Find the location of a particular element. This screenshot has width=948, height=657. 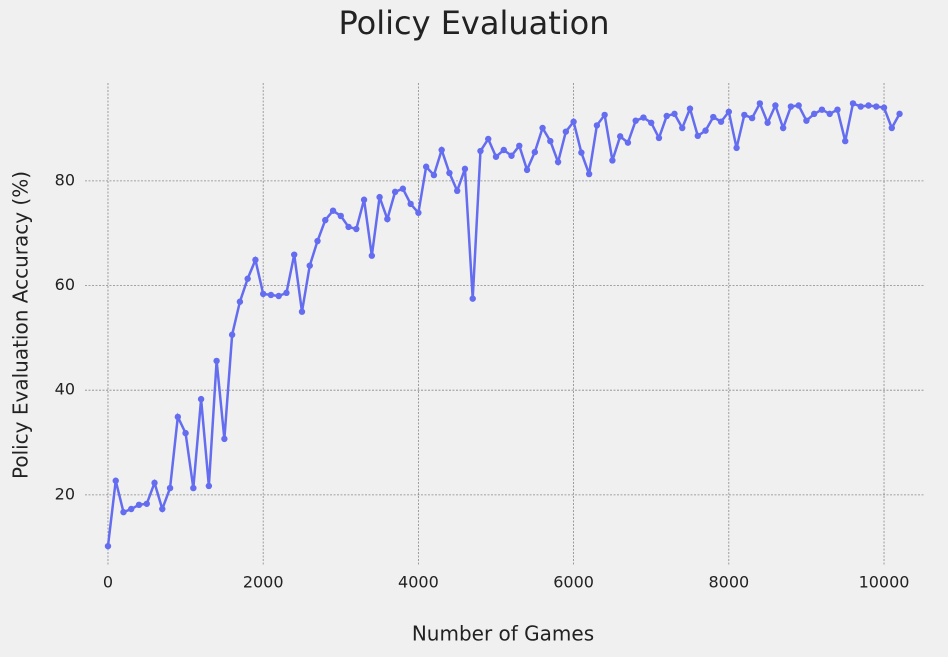

y-tick-label: 20 is located at coordinates (65, 493).